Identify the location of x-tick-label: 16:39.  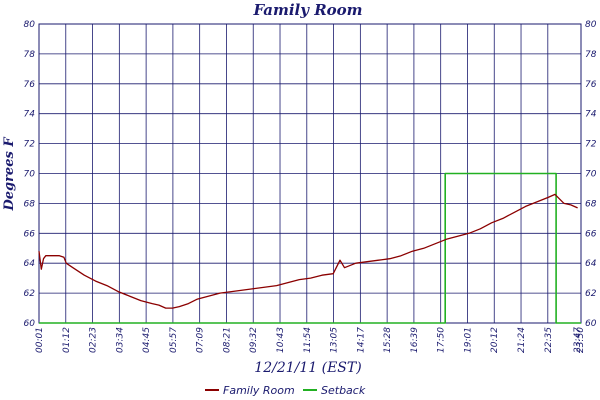
(415, 340).